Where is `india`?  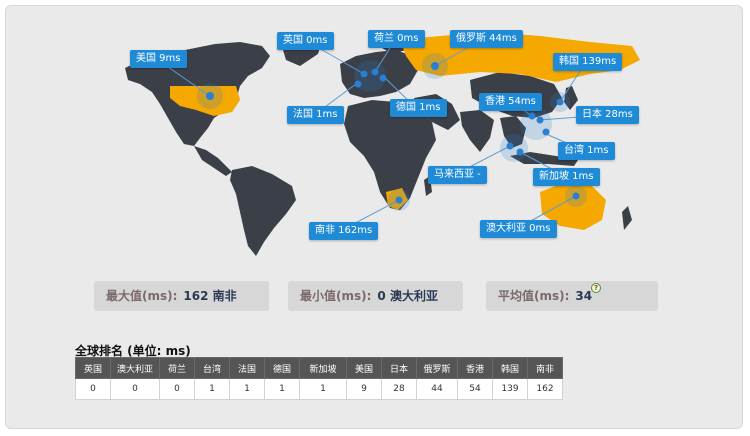
india is located at coordinates (477, 131).